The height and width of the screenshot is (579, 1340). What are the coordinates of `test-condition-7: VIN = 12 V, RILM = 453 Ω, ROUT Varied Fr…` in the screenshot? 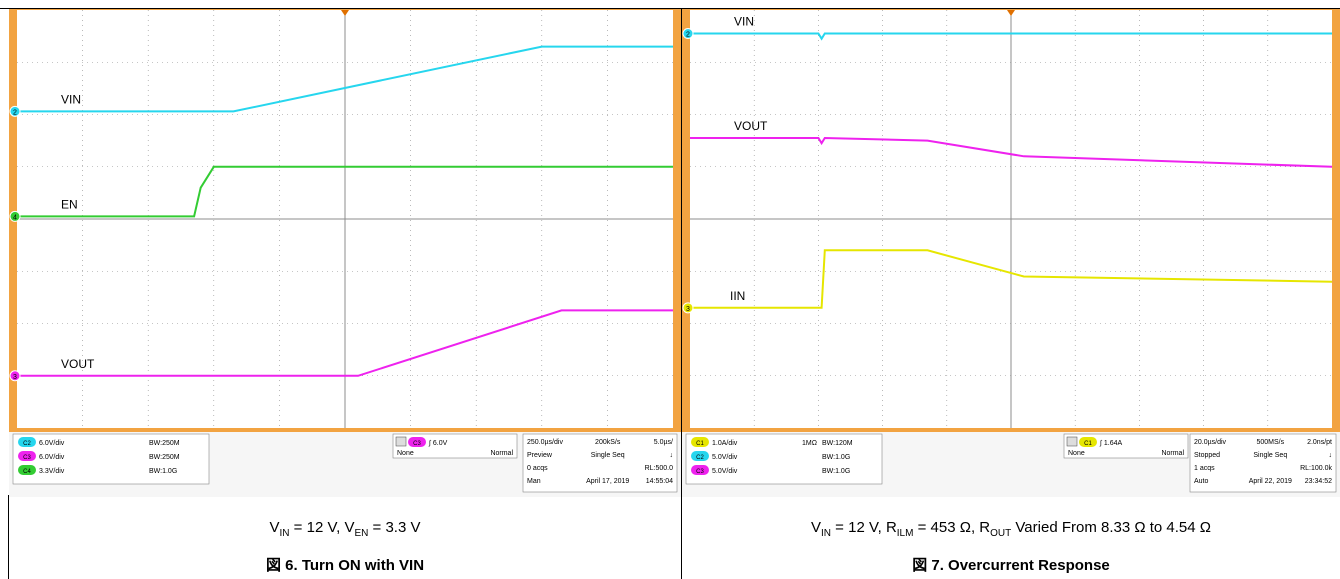 It's located at (1011, 529).